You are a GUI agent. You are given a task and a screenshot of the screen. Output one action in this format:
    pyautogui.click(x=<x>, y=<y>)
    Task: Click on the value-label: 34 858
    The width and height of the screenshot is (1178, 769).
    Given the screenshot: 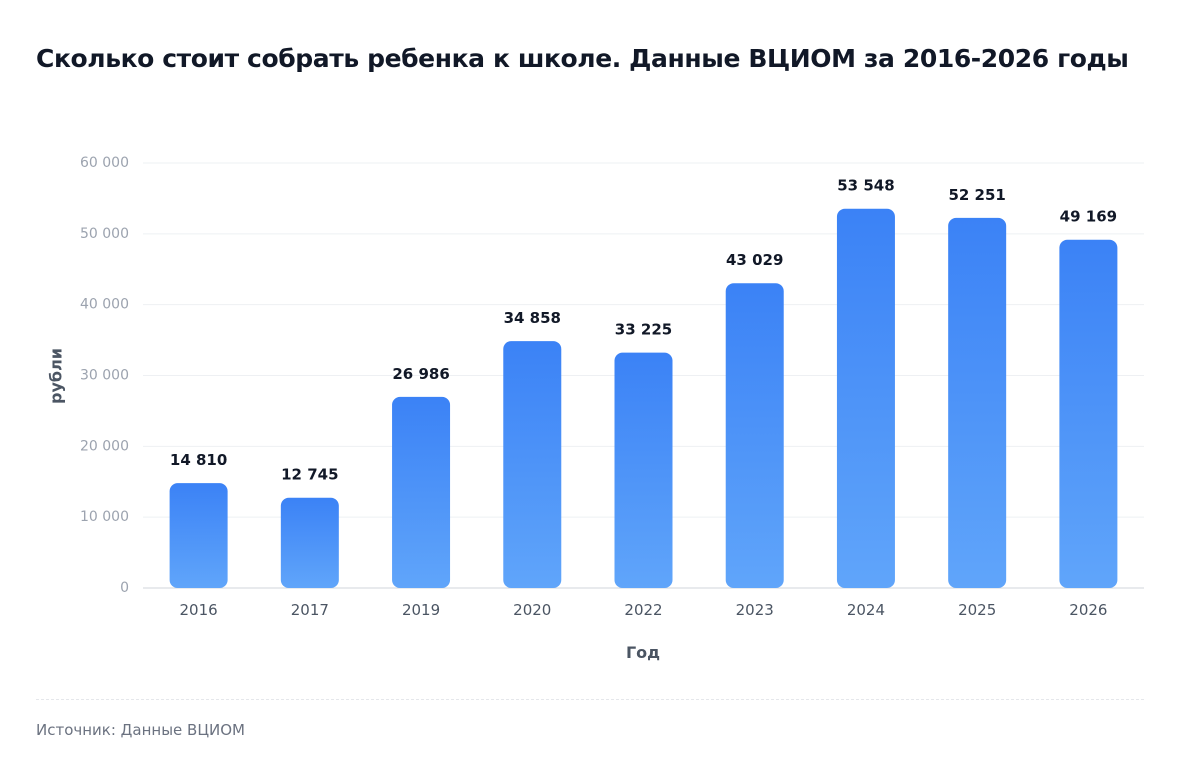 What is the action you would take?
    pyautogui.click(x=532, y=318)
    